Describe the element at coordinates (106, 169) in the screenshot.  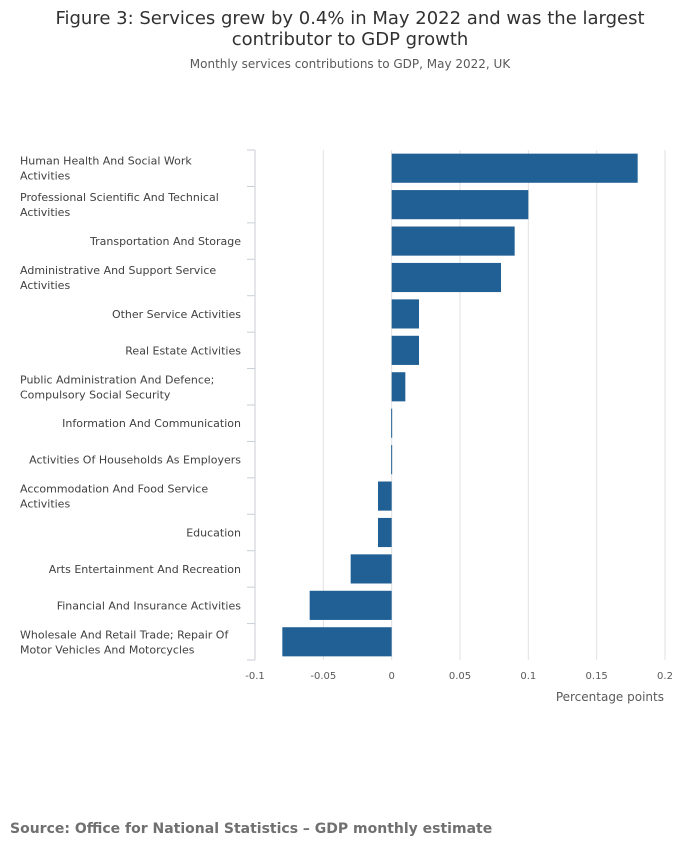
I see `category-label: Human Health And Social Work Activities` at that location.